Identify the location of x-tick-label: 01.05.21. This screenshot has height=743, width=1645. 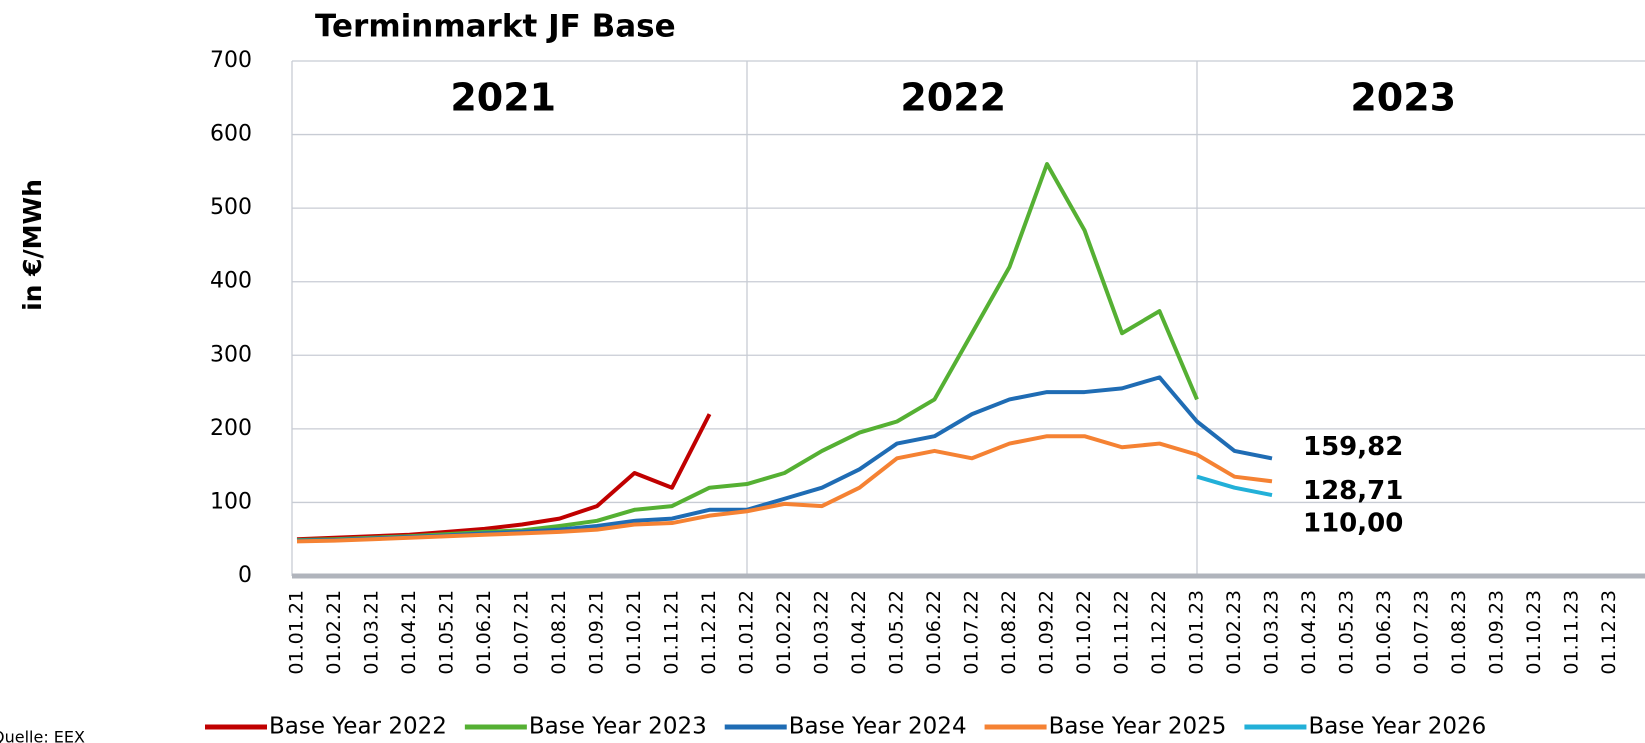
(447, 632).